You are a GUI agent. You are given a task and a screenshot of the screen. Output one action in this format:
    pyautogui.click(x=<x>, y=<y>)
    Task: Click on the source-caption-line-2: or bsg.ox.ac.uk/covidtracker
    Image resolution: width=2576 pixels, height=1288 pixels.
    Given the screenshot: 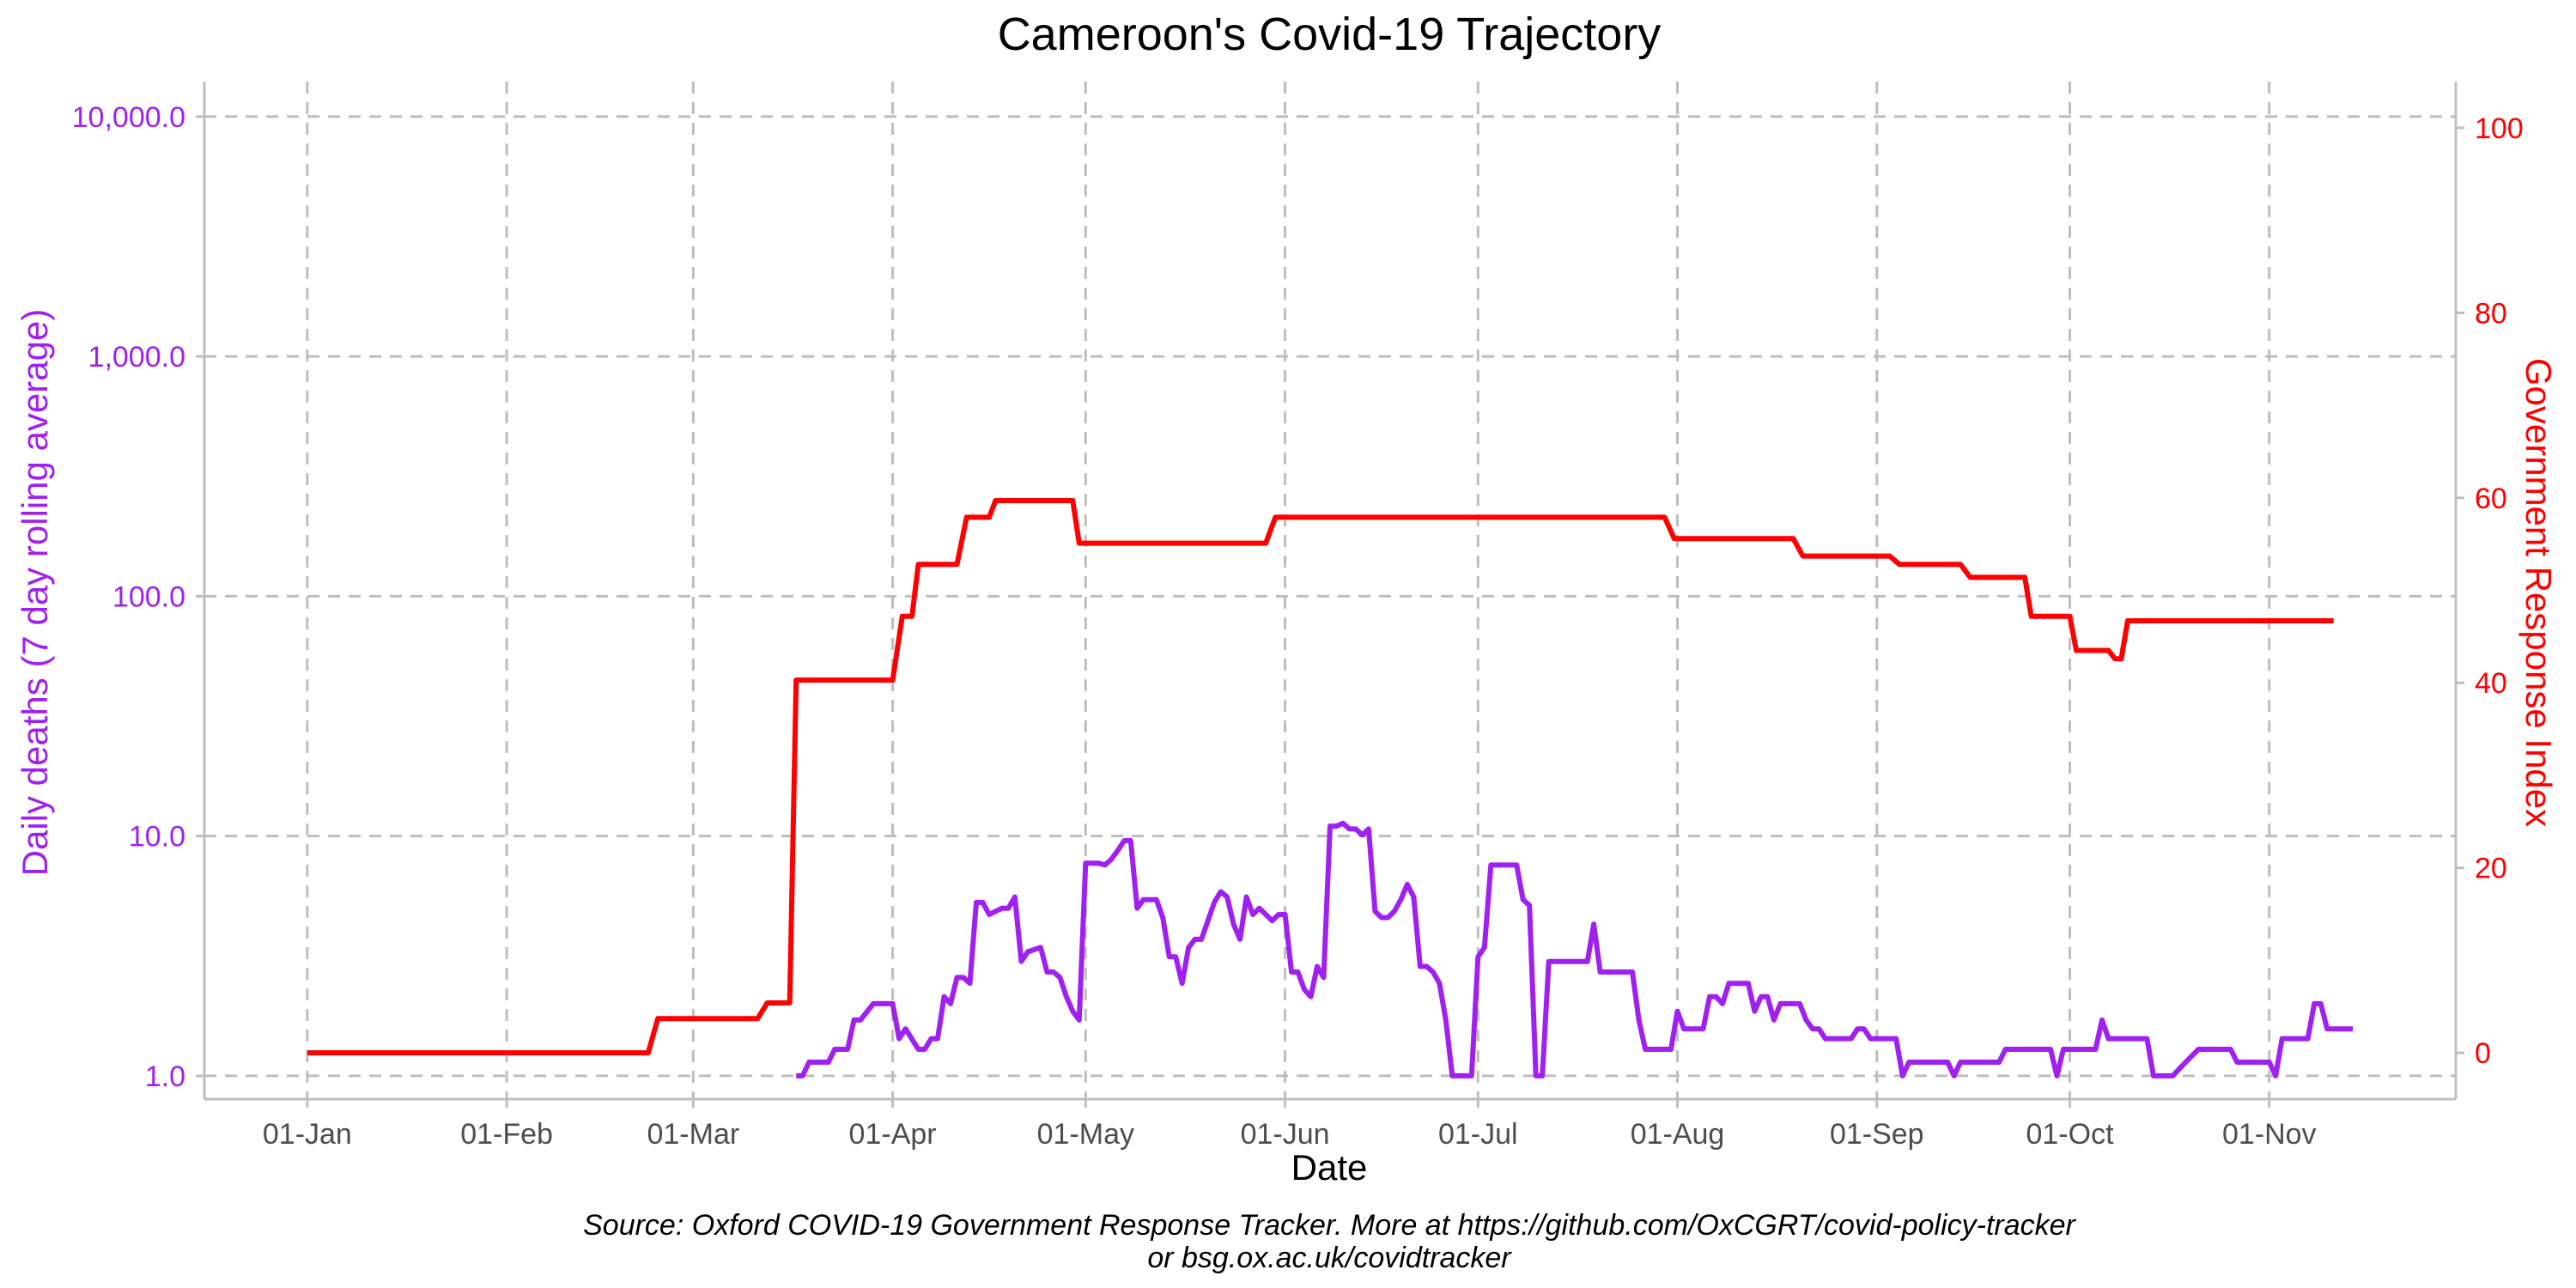 What is the action you would take?
    pyautogui.click(x=1330, y=1258)
    